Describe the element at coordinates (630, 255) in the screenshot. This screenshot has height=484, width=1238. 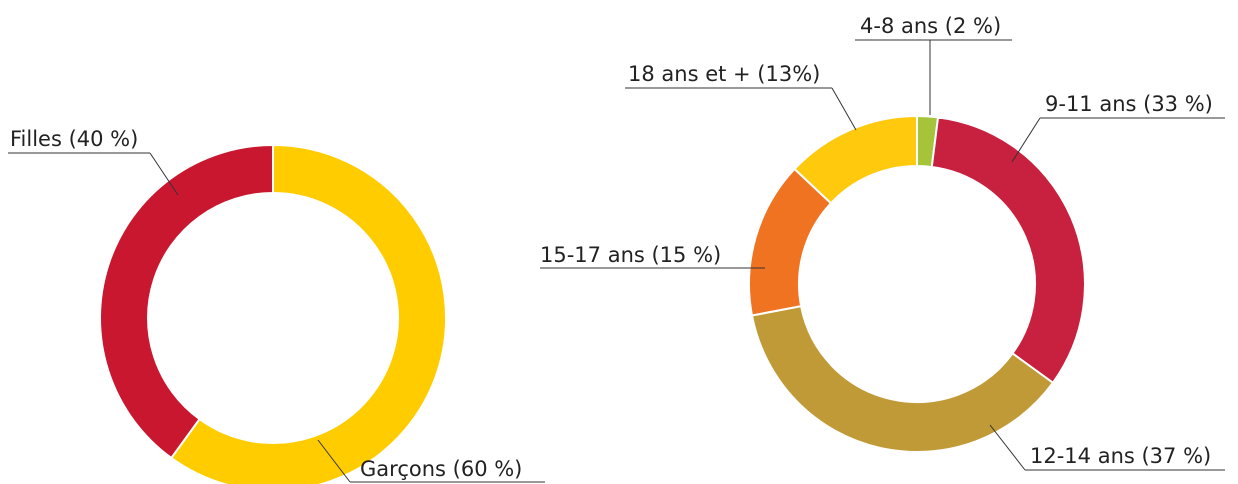
I see `slice-label: 15-17 ans (15 %)` at that location.